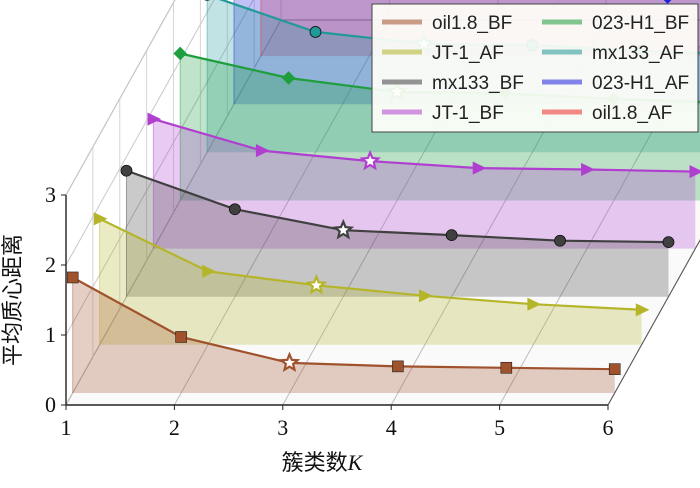 This screenshot has height=488, width=700. I want to click on legend-label: JT-1_AF, so click(468, 53).